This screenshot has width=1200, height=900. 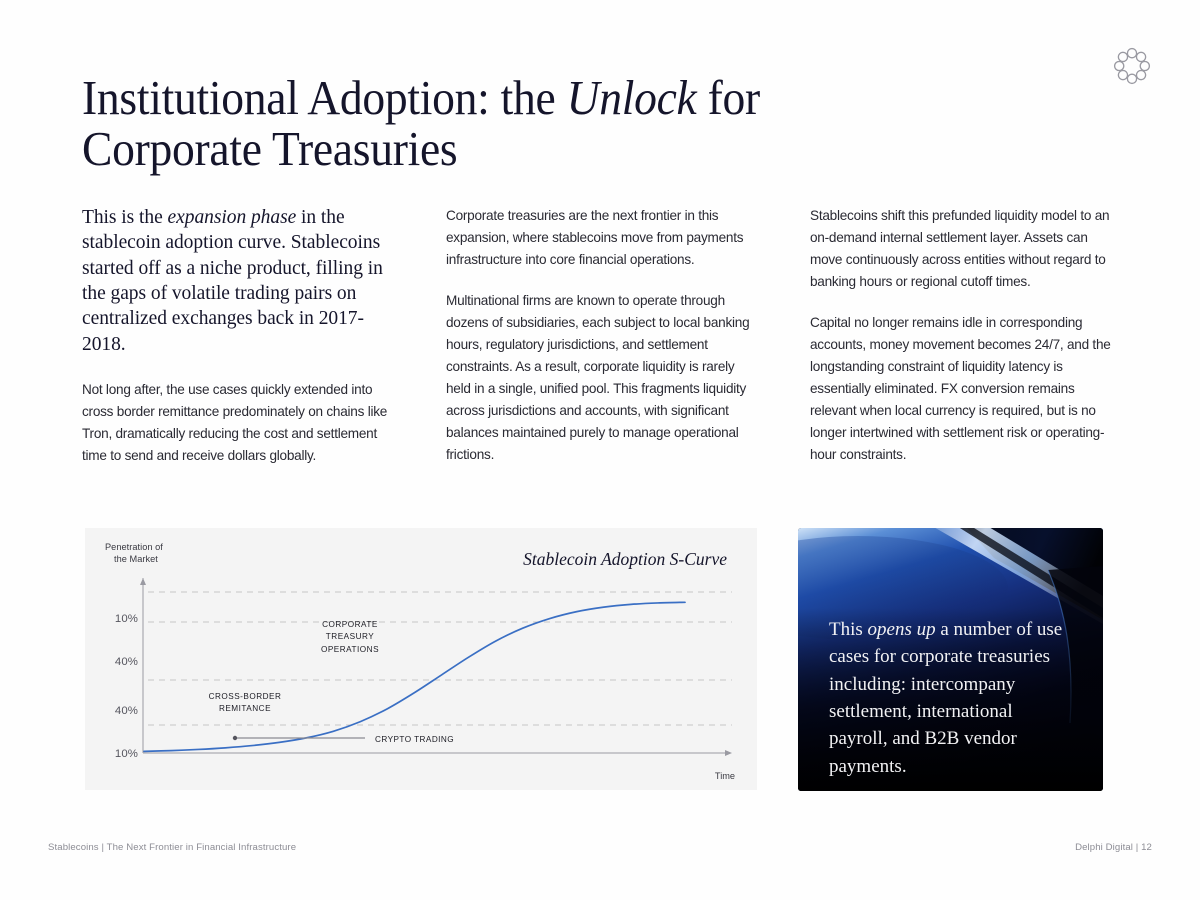 What do you see at coordinates (298, 738) in the screenshot?
I see `crypto-trading-leader` at bounding box center [298, 738].